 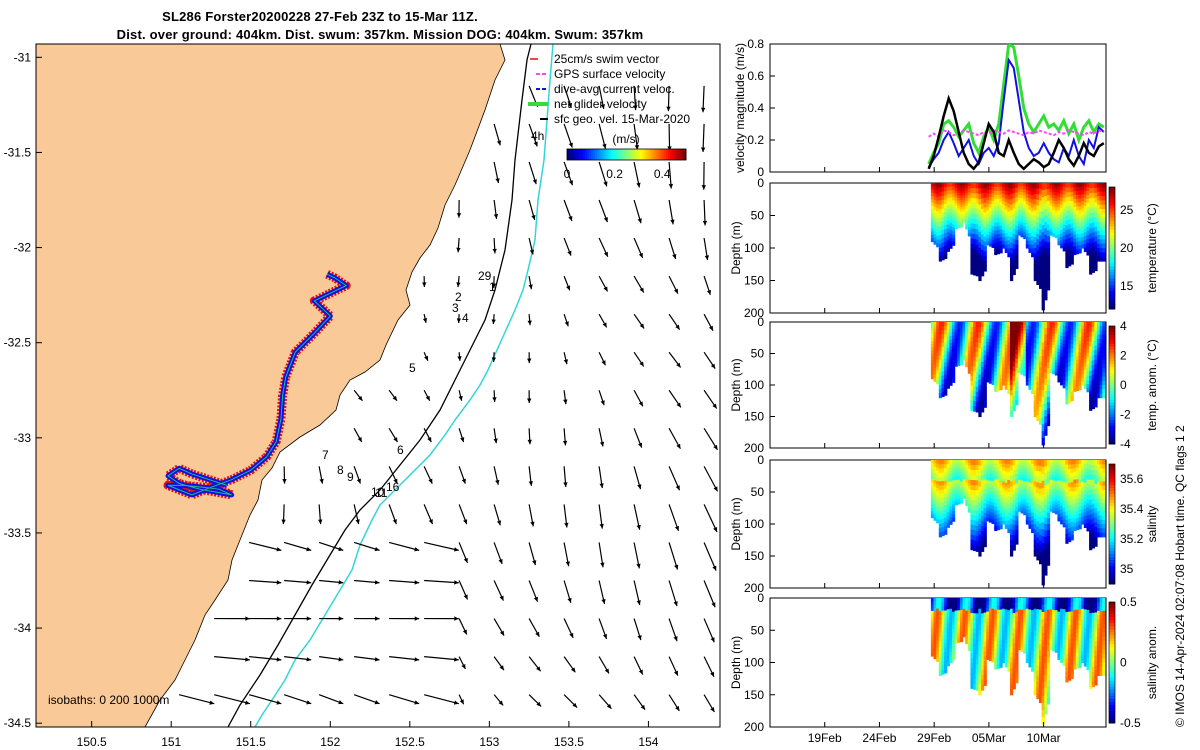 What do you see at coordinates (1127, 248) in the screenshot?
I see `section-colorbar-tick: 20` at bounding box center [1127, 248].